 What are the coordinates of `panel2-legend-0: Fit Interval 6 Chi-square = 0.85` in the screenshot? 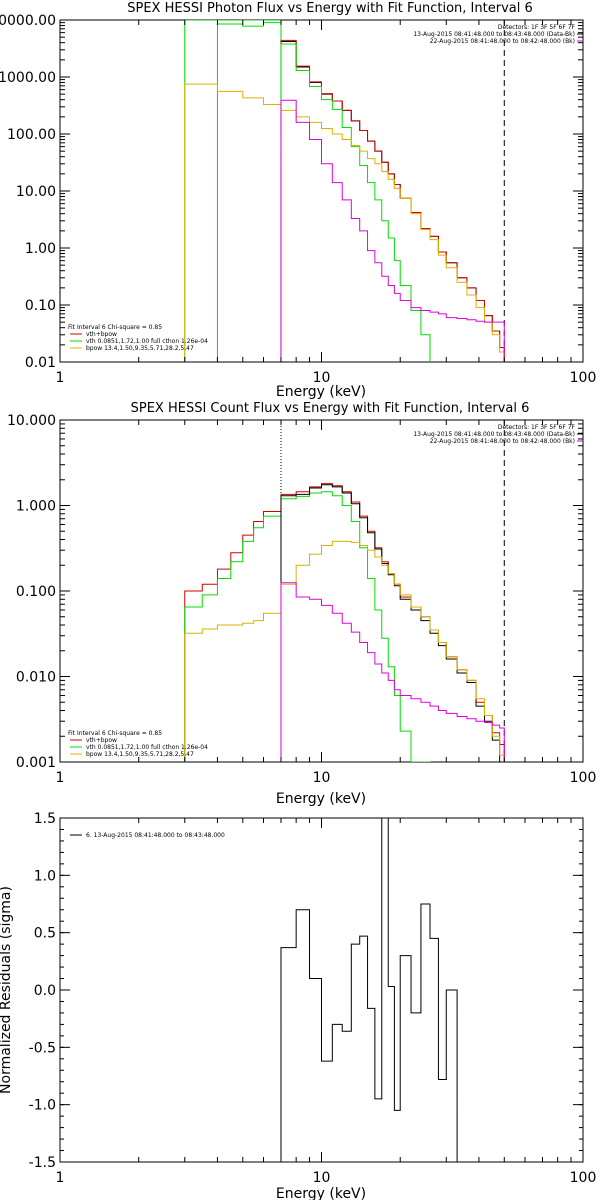 It's located at (115, 733).